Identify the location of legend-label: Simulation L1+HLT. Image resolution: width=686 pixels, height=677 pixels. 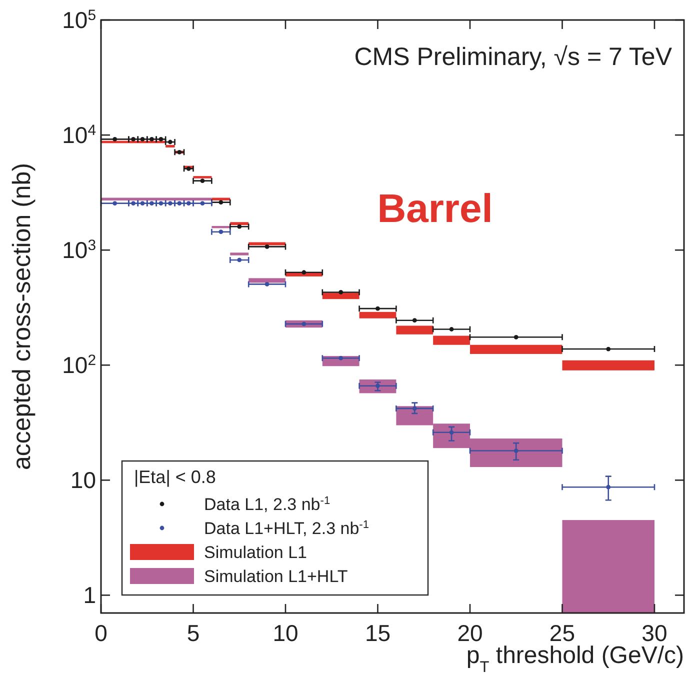
(276, 576).